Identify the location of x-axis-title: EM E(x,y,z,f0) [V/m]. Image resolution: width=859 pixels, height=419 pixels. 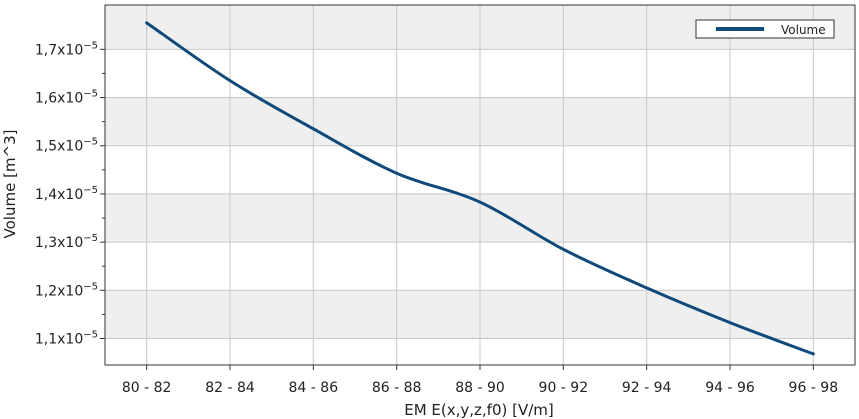
(479, 410).